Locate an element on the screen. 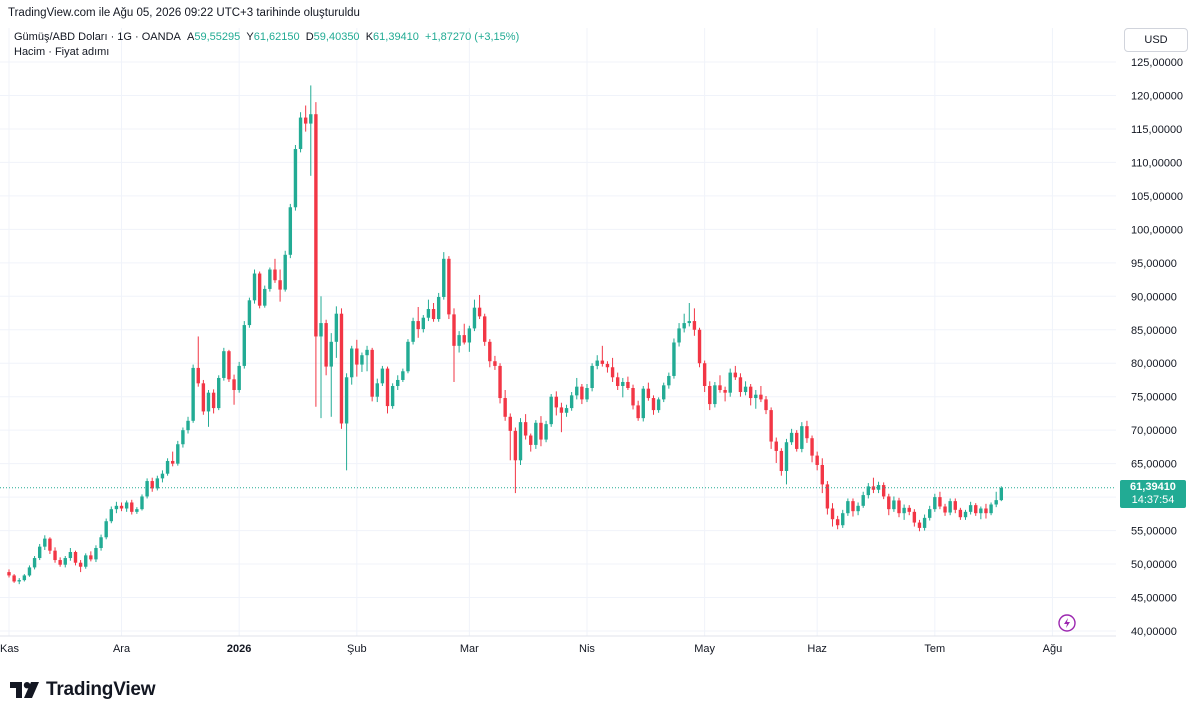 This screenshot has width=1200, height=716. x-tick-label: May is located at coordinates (704, 649).